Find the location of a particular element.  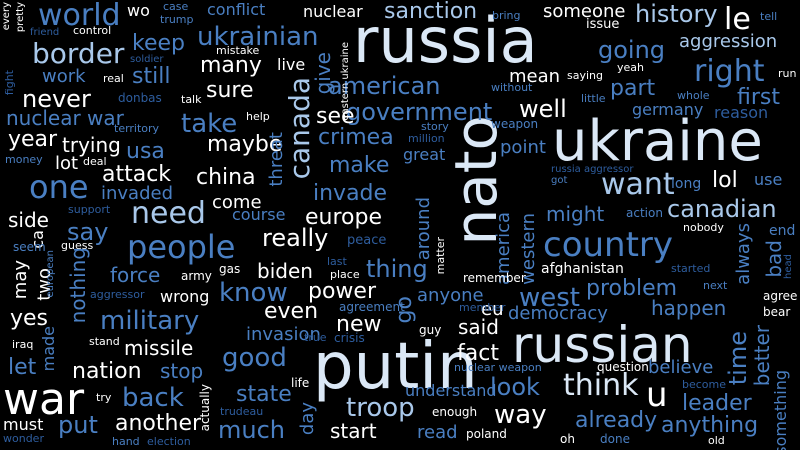

cloud-word: need is located at coordinates (168, 213).